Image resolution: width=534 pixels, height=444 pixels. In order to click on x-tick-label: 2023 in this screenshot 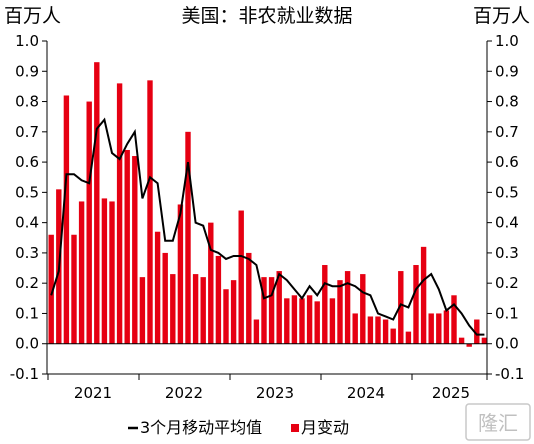, I will do `click(275, 393)`.